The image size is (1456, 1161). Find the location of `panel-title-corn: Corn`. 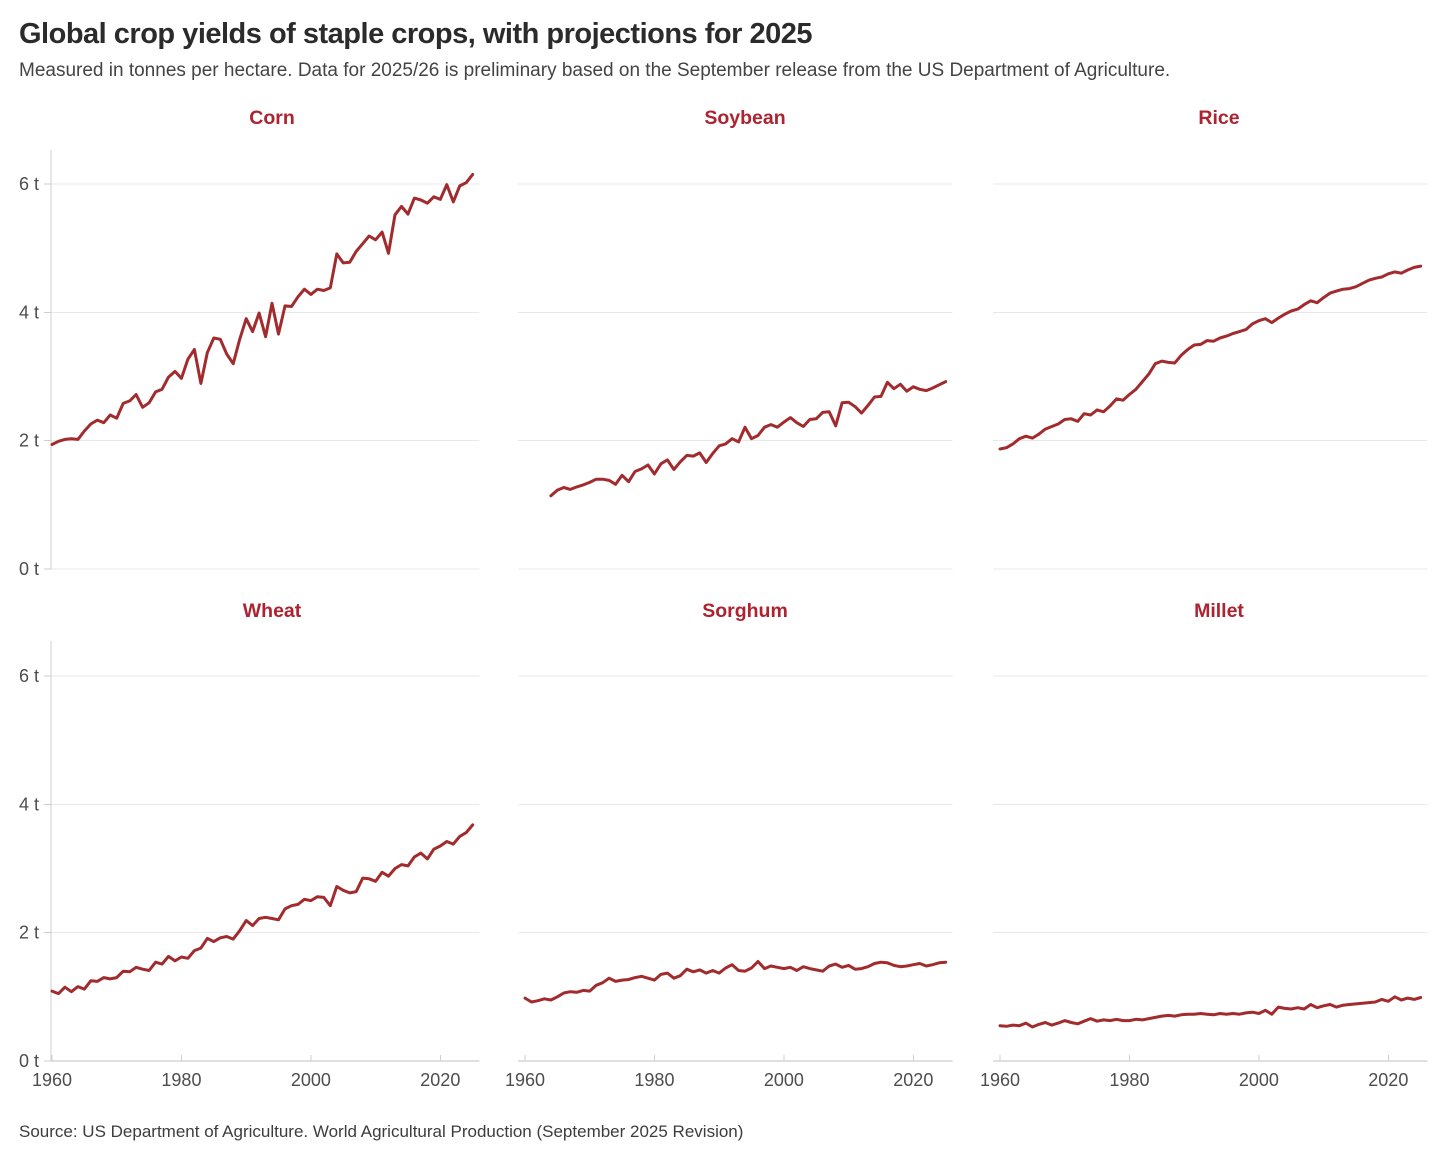

panel-title-corn: Corn is located at coordinates (272, 118).